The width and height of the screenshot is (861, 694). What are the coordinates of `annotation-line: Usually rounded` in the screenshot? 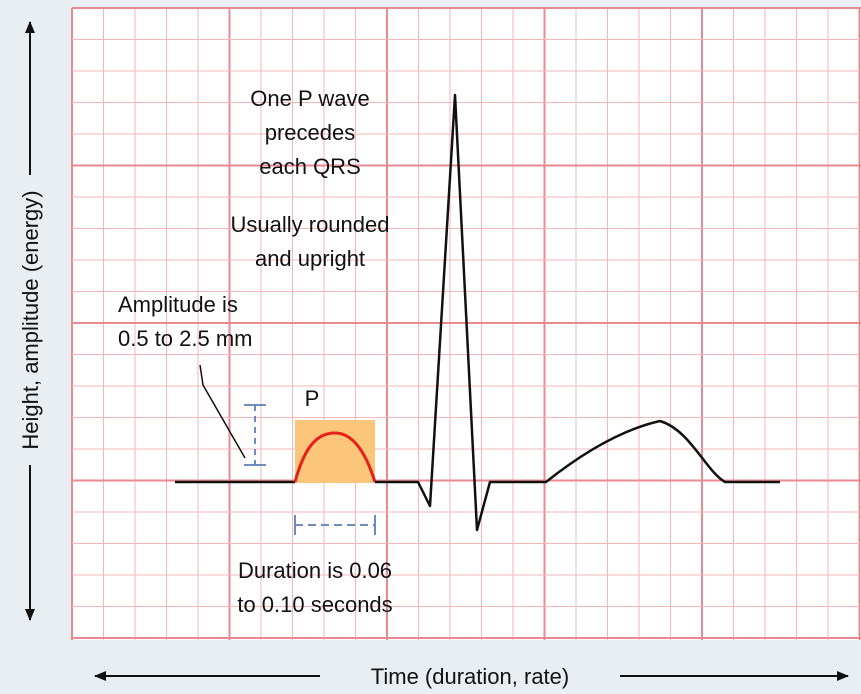 It's located at (310, 224).